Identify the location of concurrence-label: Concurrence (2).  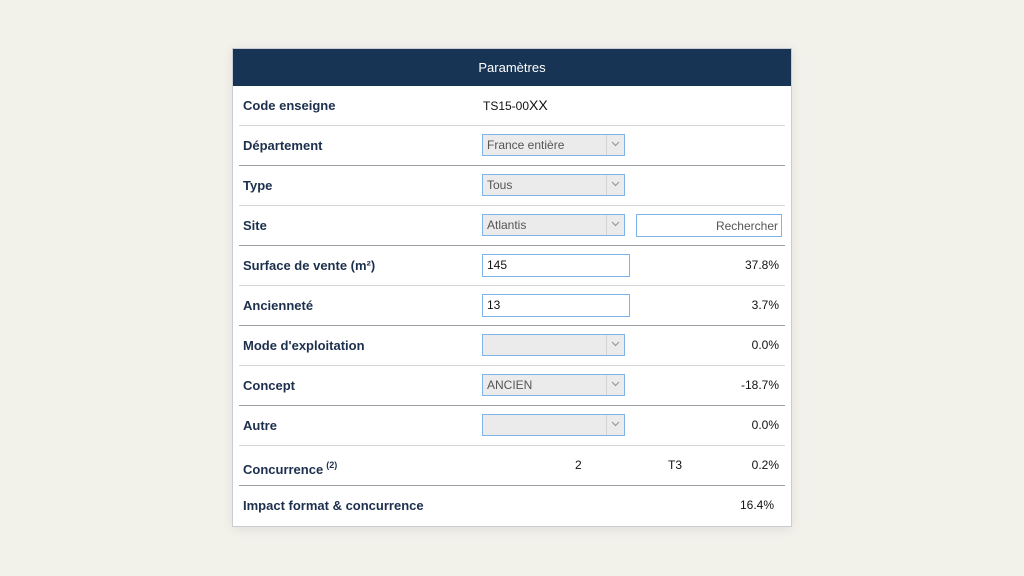
(290, 465).